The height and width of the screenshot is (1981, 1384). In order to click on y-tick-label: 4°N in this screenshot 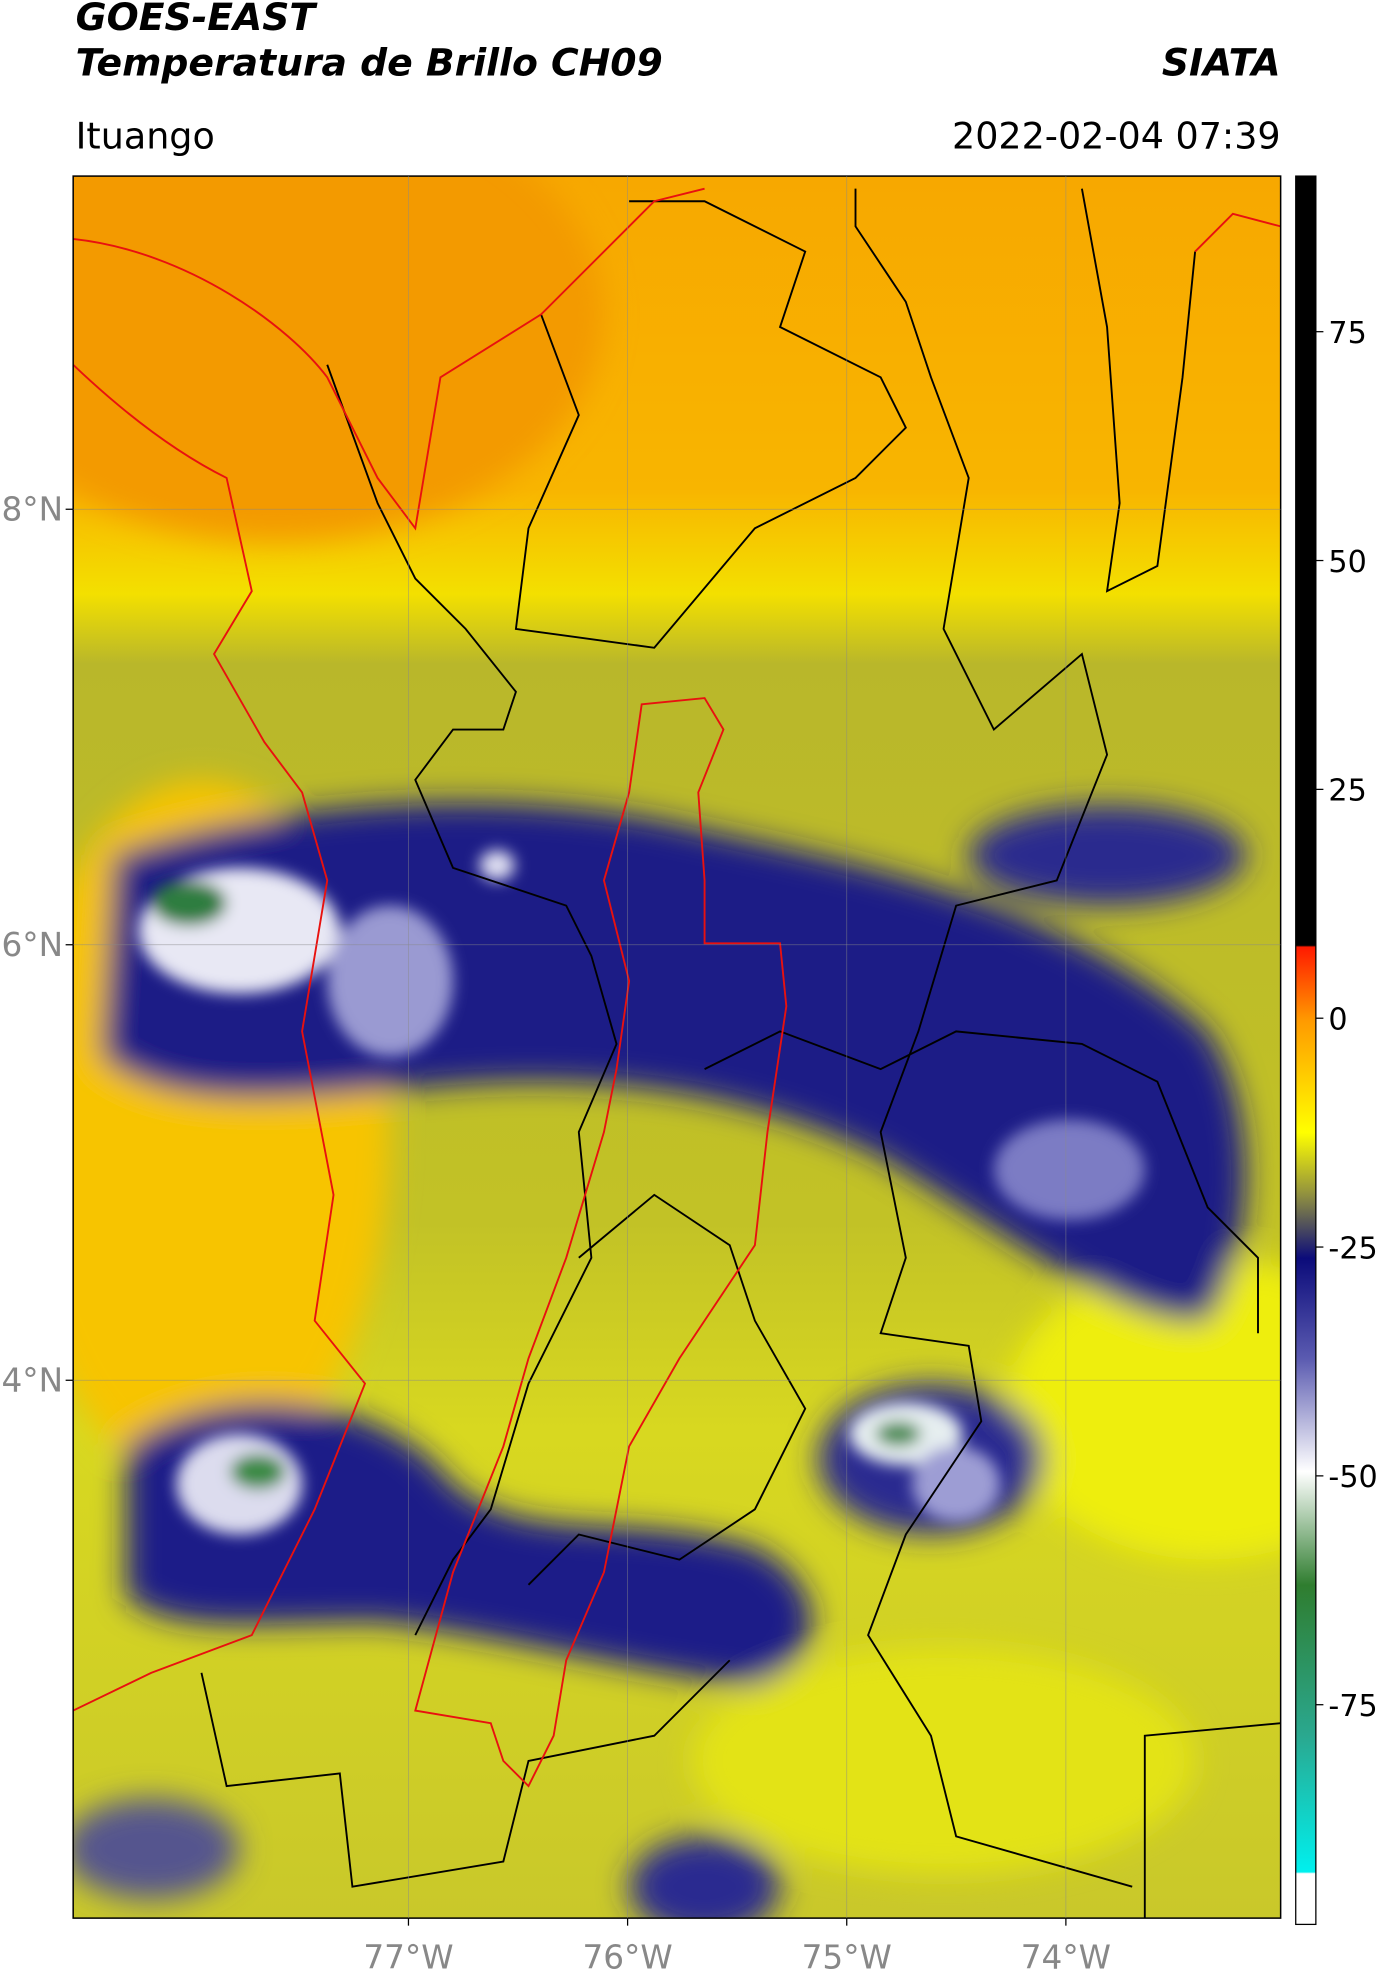, I will do `click(33, 1381)`.